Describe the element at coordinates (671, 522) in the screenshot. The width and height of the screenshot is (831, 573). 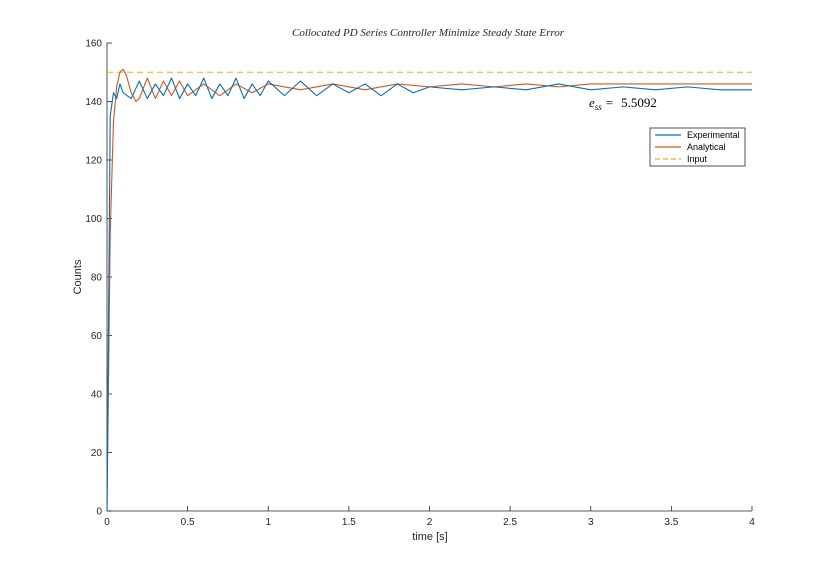
I see `x-tick-label: 3.5` at that location.